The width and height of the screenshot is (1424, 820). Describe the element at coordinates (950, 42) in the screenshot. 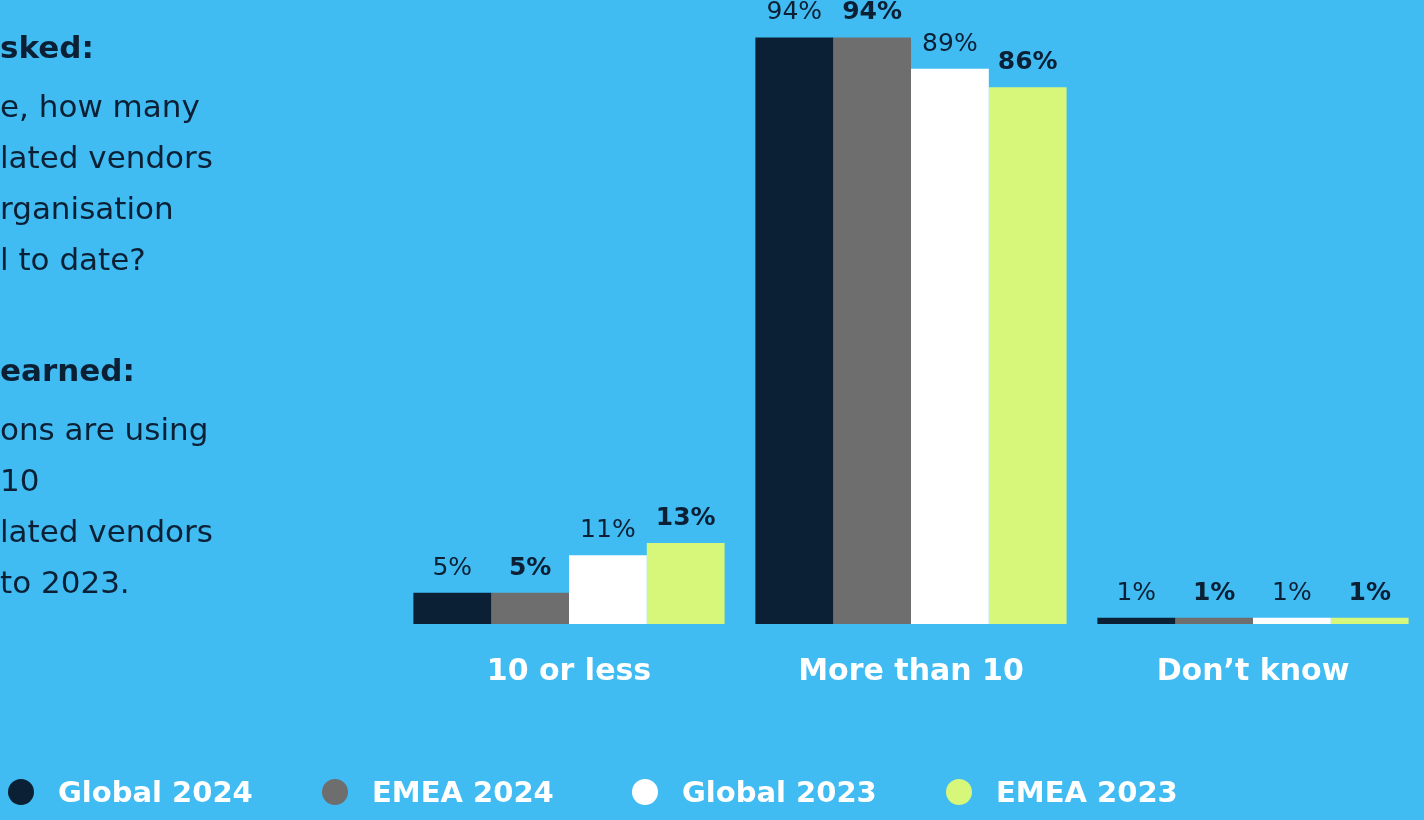

I see `data-label: 89%` at that location.